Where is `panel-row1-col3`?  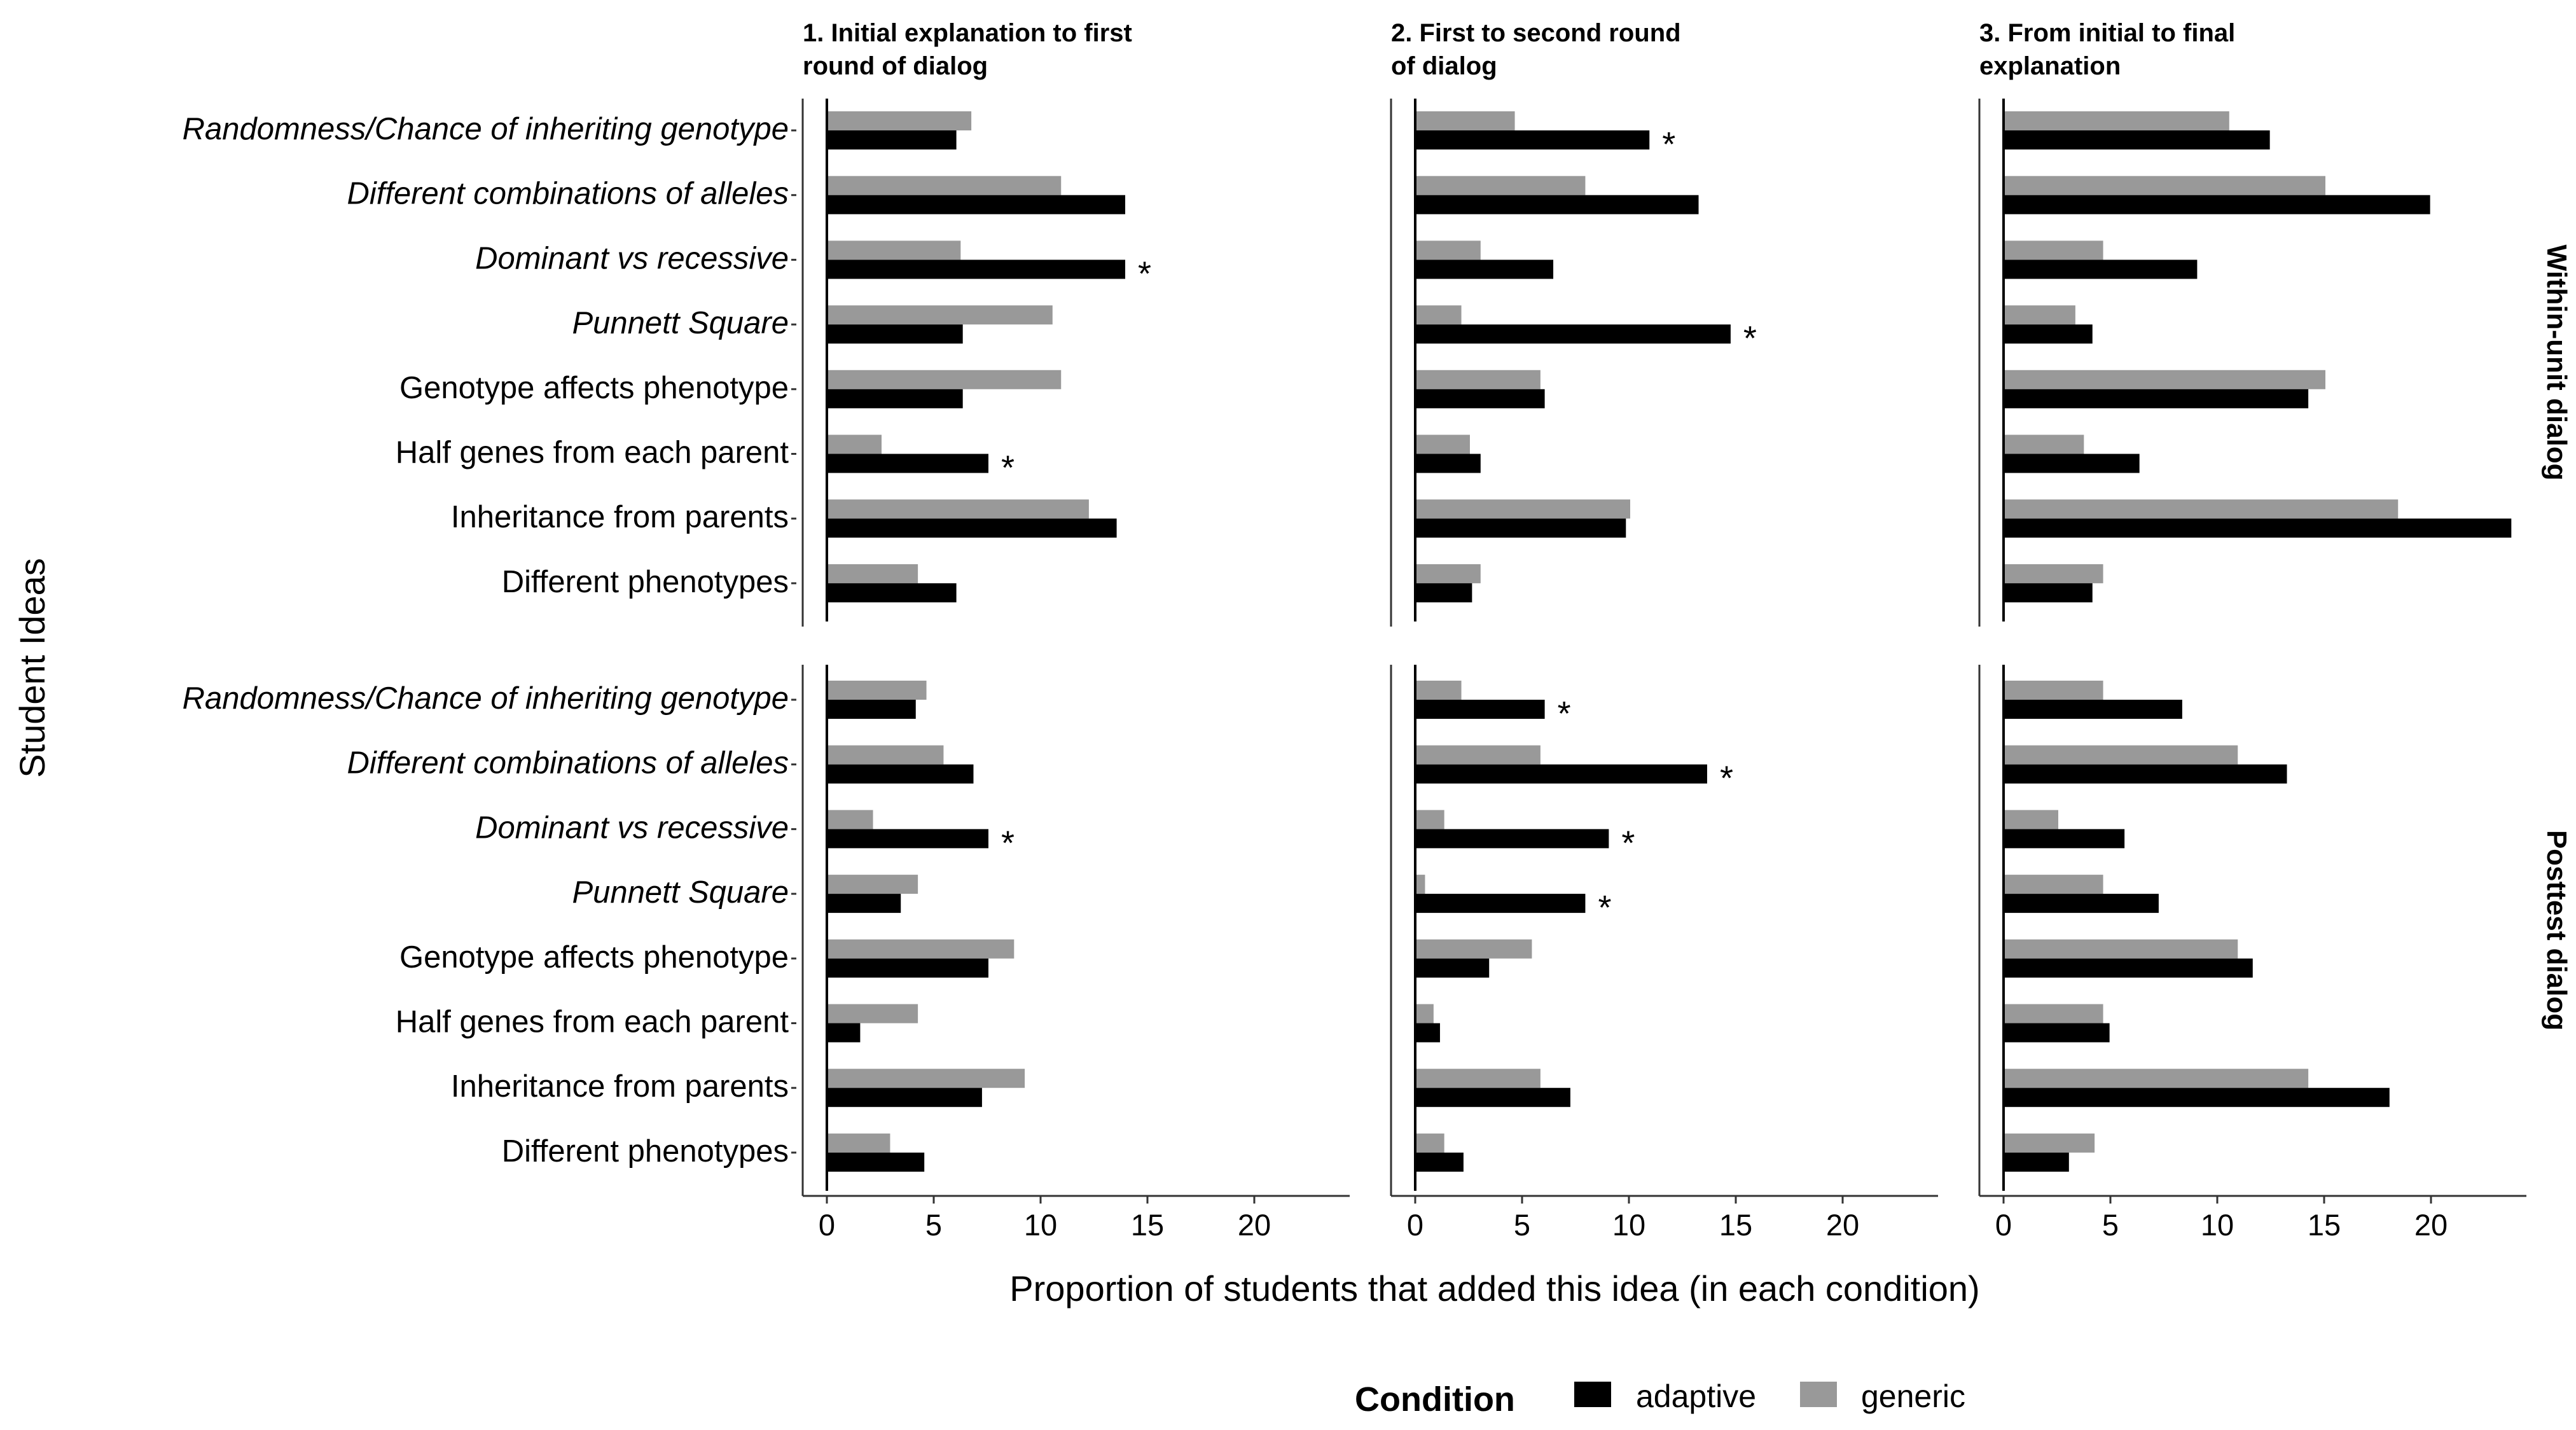
panel-row1-col3 is located at coordinates (2257, 360).